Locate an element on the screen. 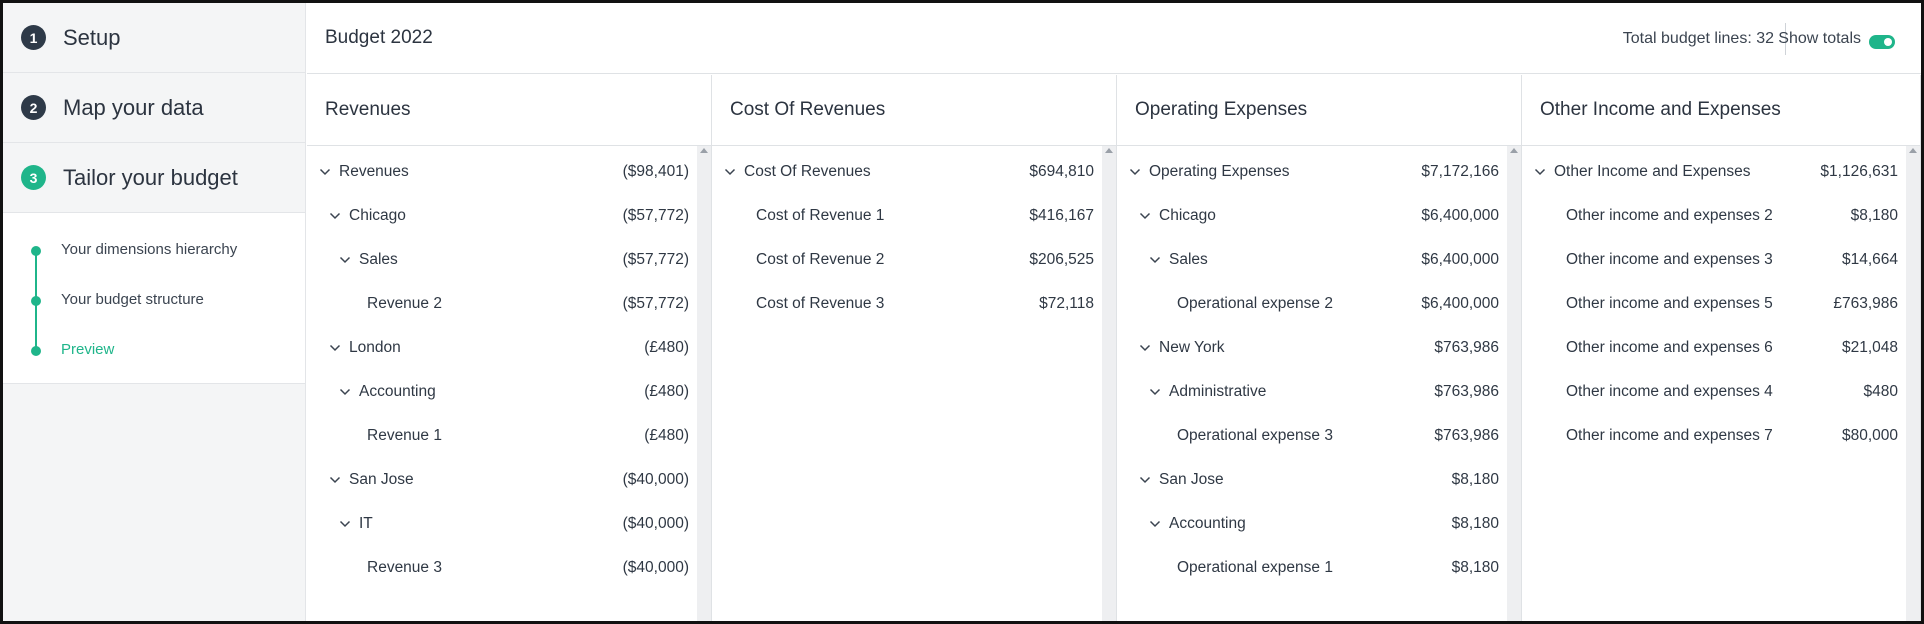 The image size is (1924, 624). budget-line: Other income and expenses 4 $480 is located at coordinates (1710, 392).